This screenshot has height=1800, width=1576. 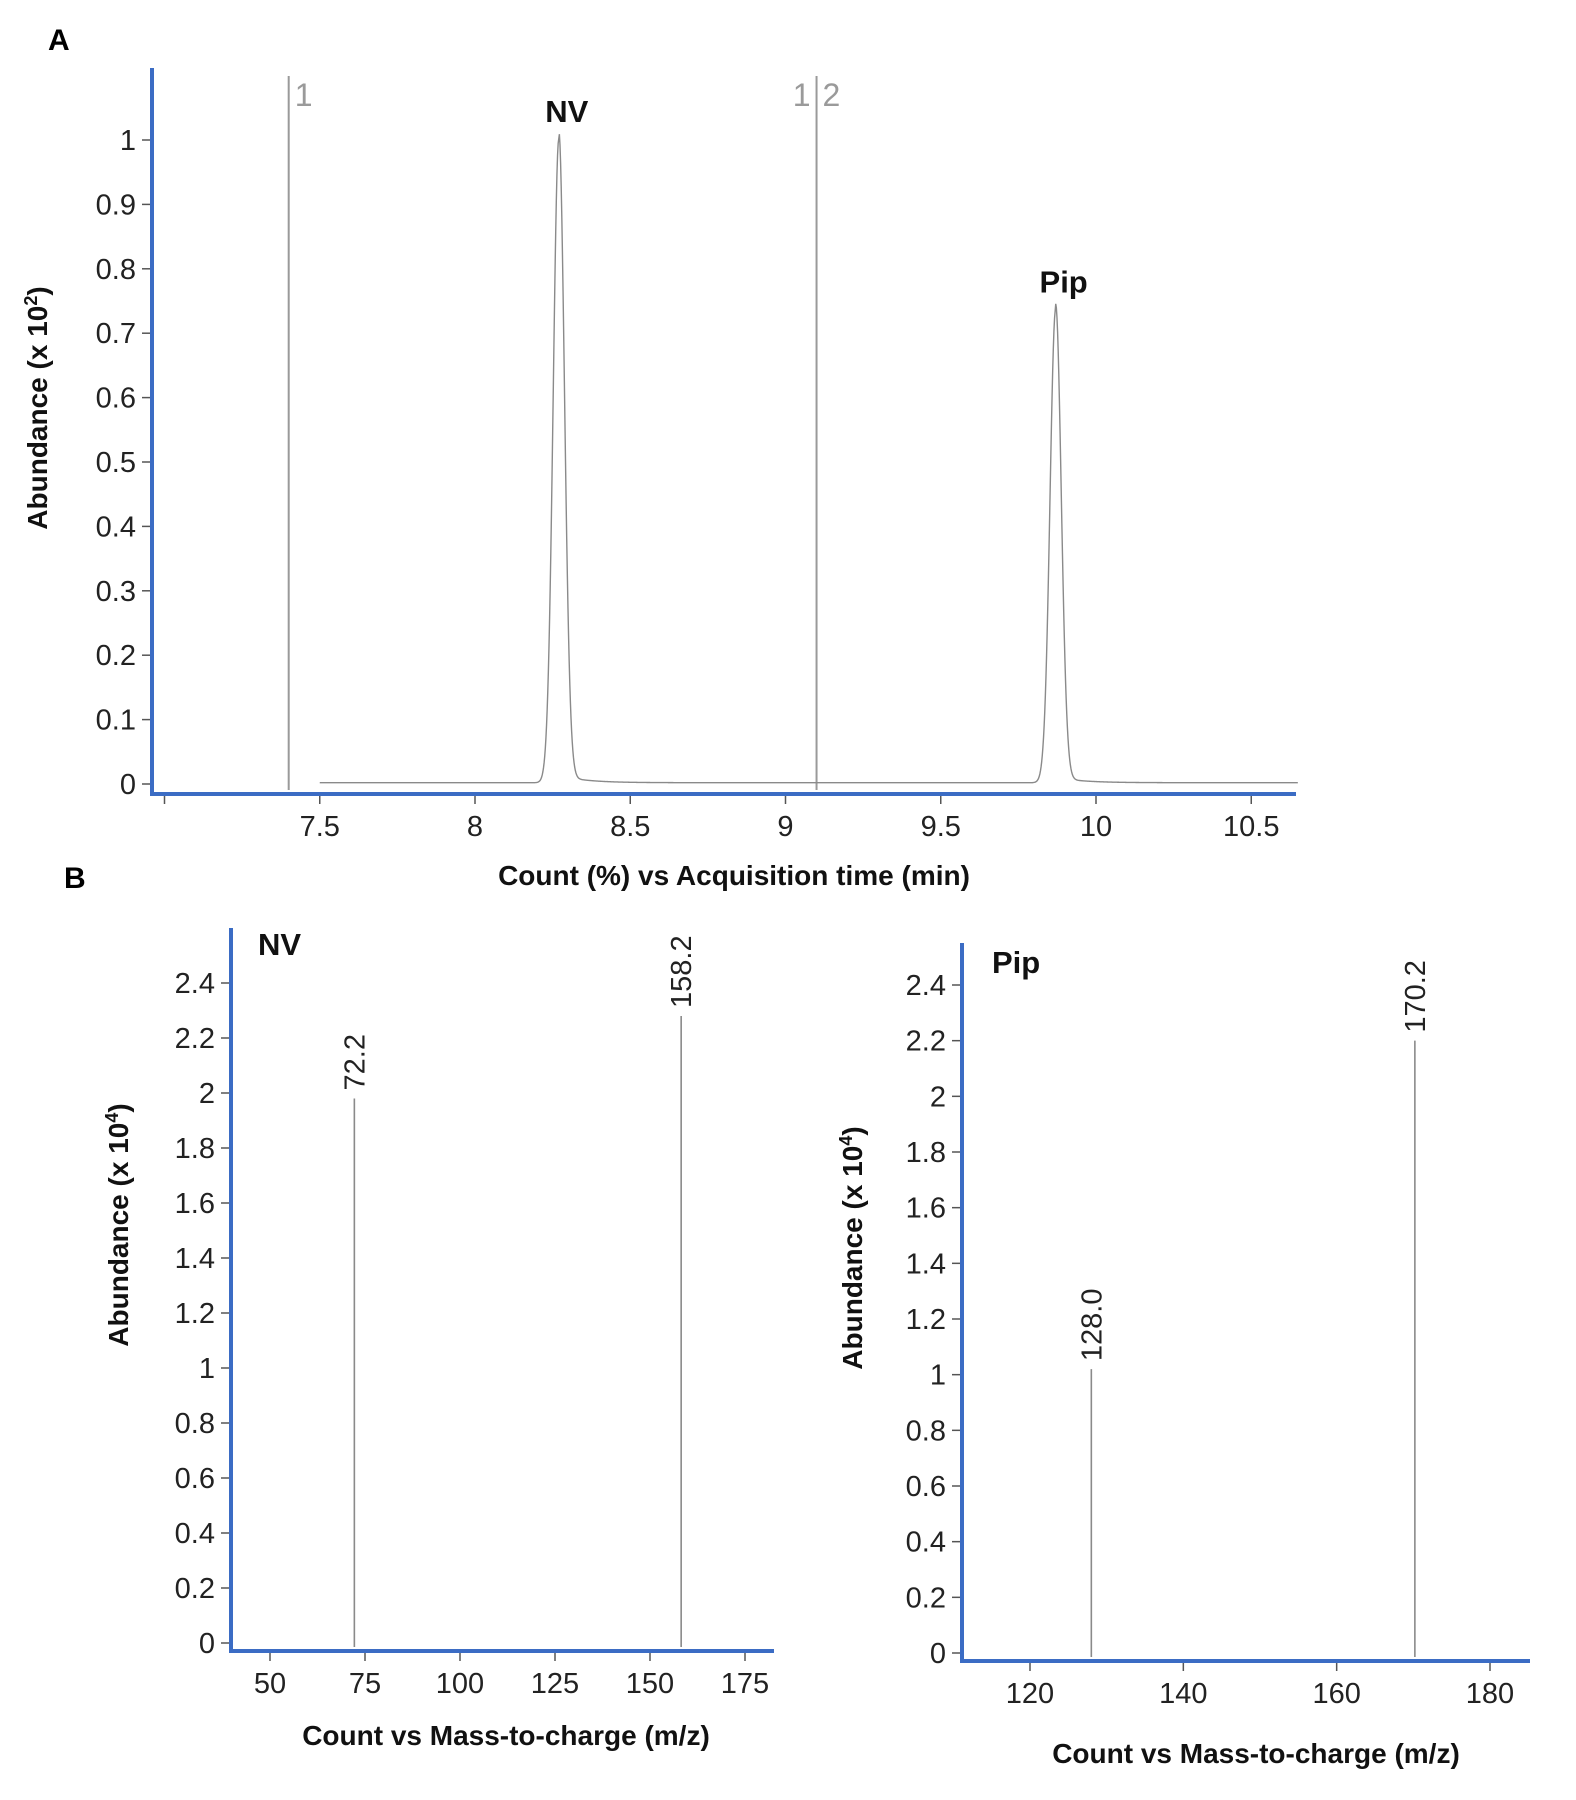 I want to click on y-tick-label: 0.3, so click(x=116, y=592).